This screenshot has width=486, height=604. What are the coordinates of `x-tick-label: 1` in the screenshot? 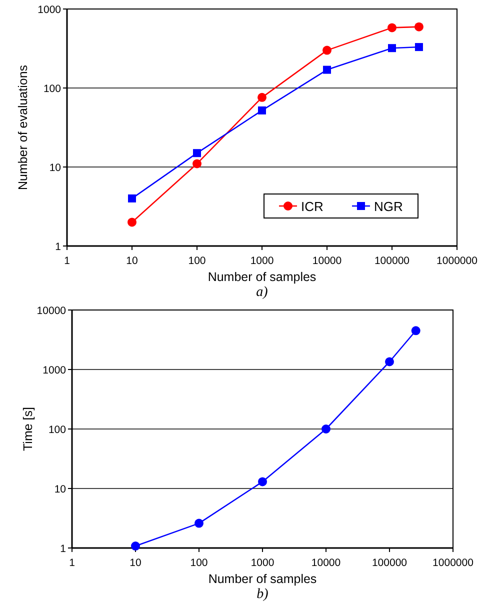 It's located at (72, 563).